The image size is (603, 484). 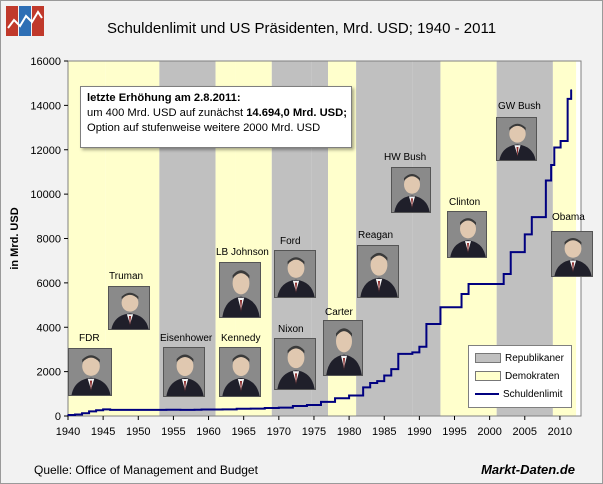 What do you see at coordinates (89, 338) in the screenshot?
I see `president-label: FDR` at bounding box center [89, 338].